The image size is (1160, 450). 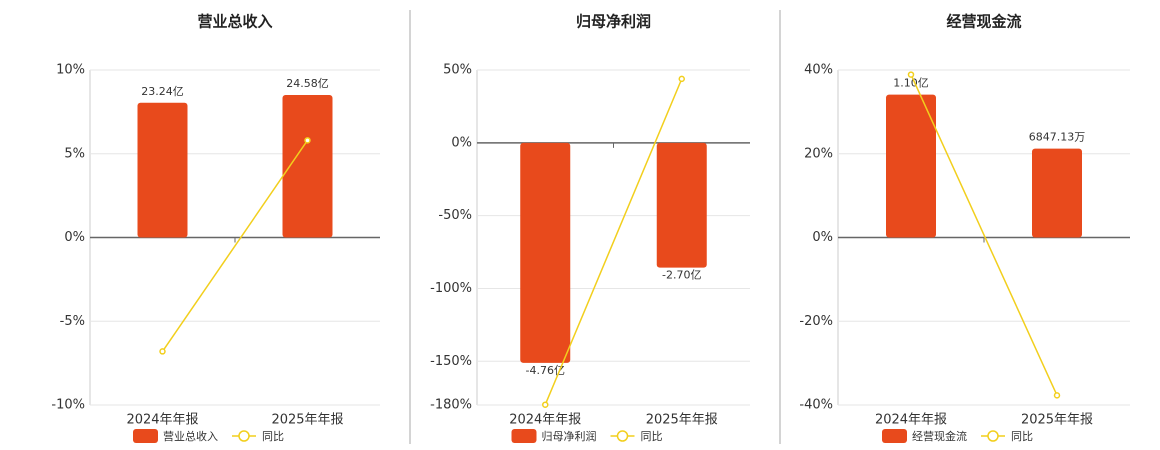 I want to click on y-tick-label: -40%, so click(x=816, y=405).